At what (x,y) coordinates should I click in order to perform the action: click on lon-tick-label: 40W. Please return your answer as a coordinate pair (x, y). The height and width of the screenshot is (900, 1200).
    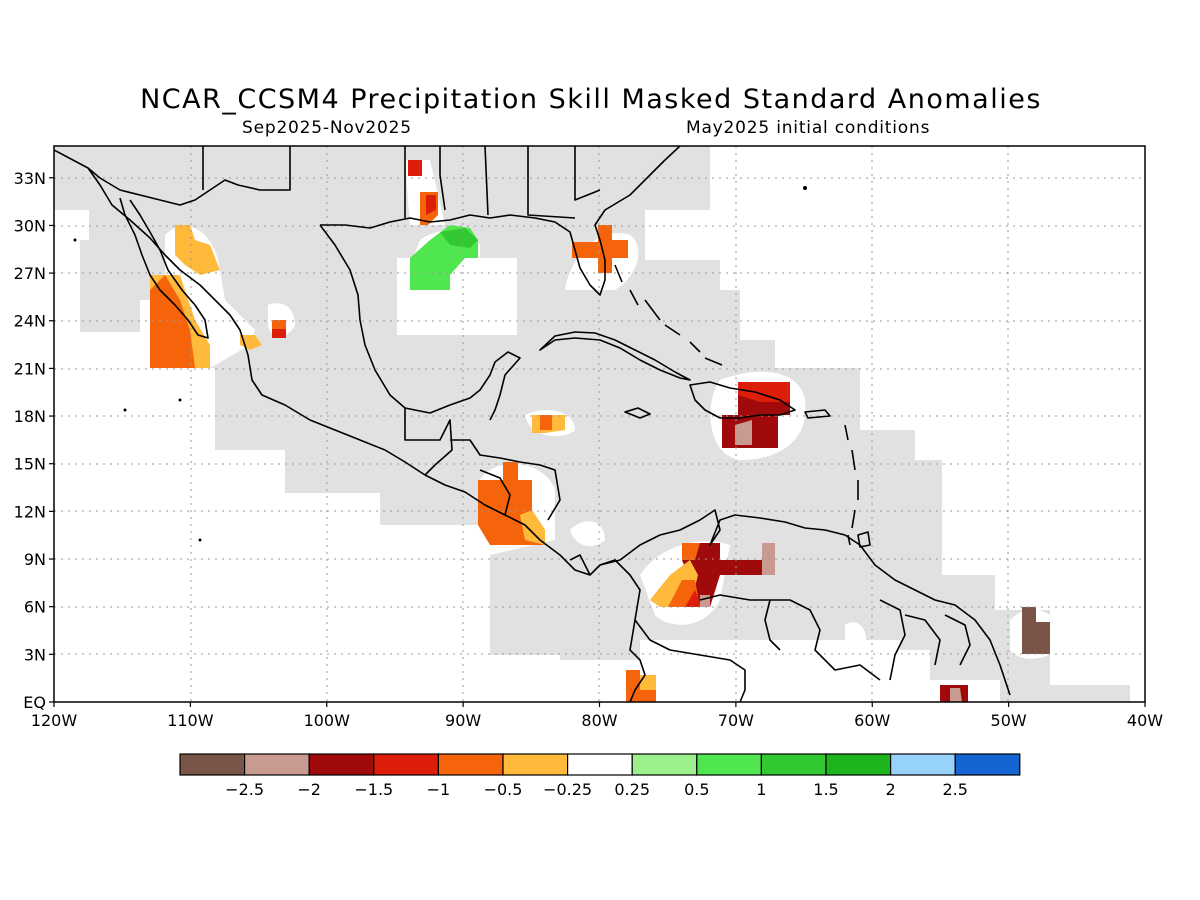
    Looking at the image, I should click on (1145, 720).